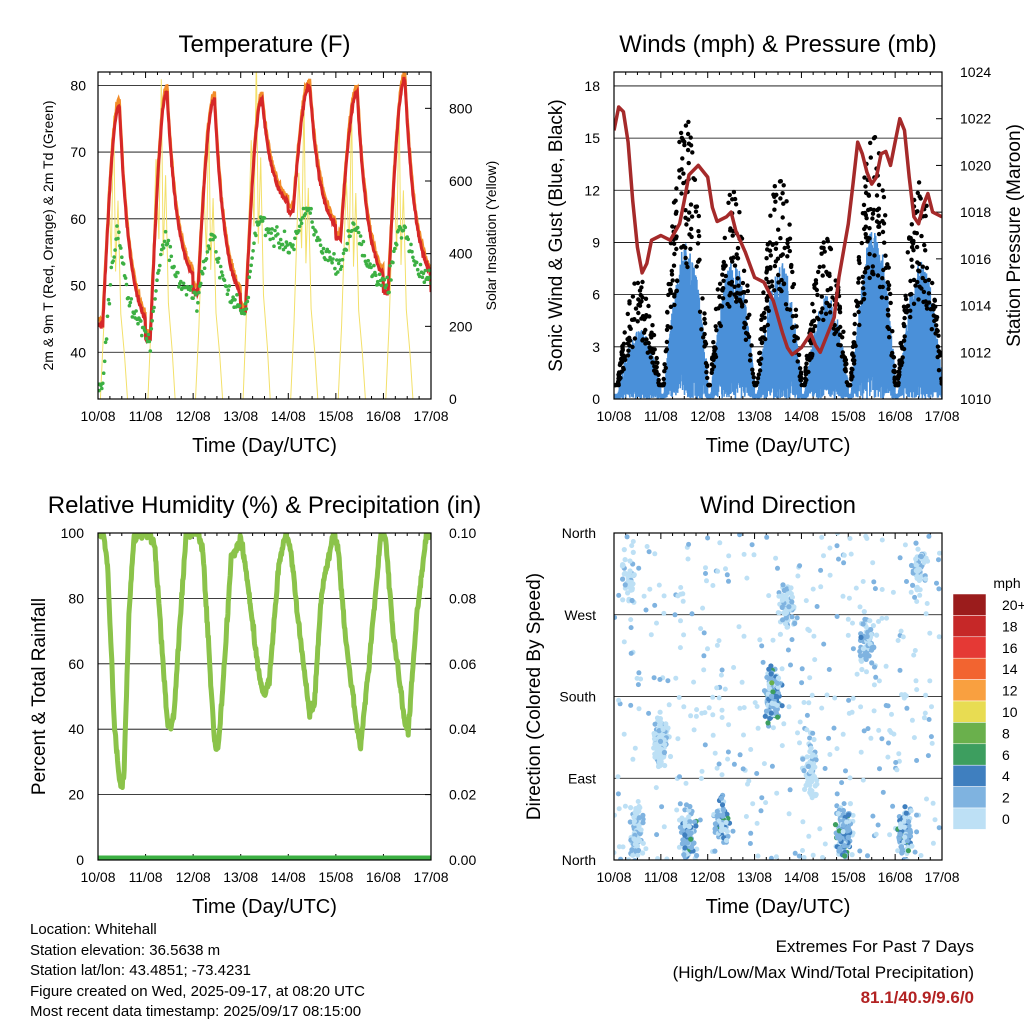 This screenshot has width=1024, height=1029. I want to click on legend-label: 6, so click(1006, 755).